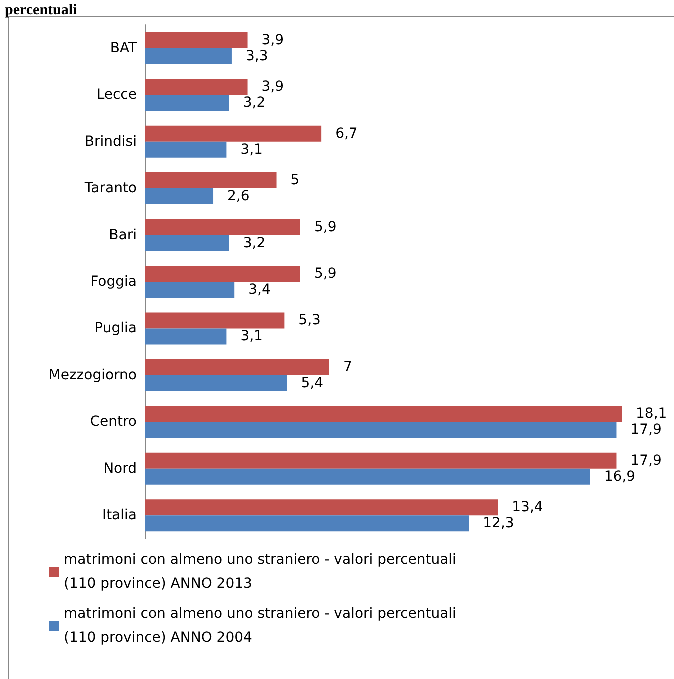  What do you see at coordinates (259, 290) in the screenshot?
I see `data-label: 3,4` at bounding box center [259, 290].